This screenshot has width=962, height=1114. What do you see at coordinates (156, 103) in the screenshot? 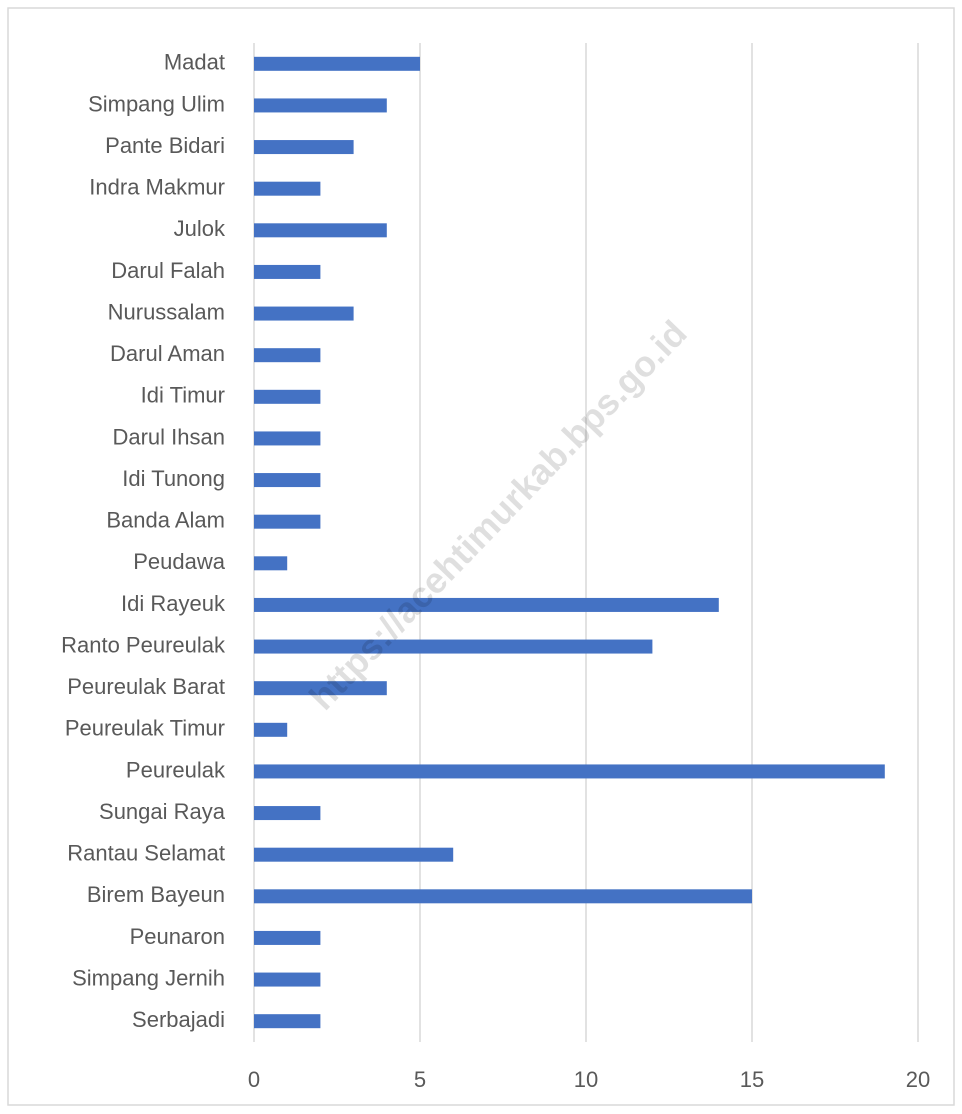
I see `y-tick-label: Simpang Ulim` at bounding box center [156, 103].